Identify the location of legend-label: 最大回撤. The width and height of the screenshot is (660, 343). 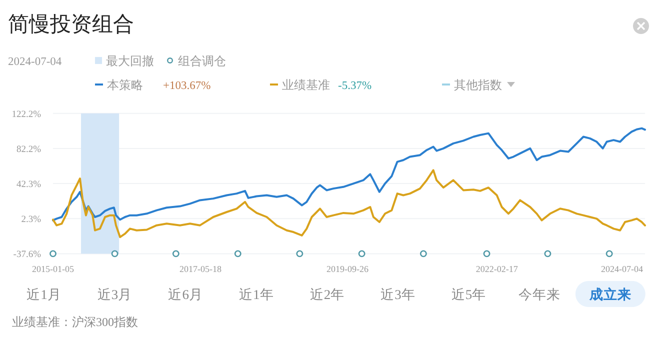
(130, 61).